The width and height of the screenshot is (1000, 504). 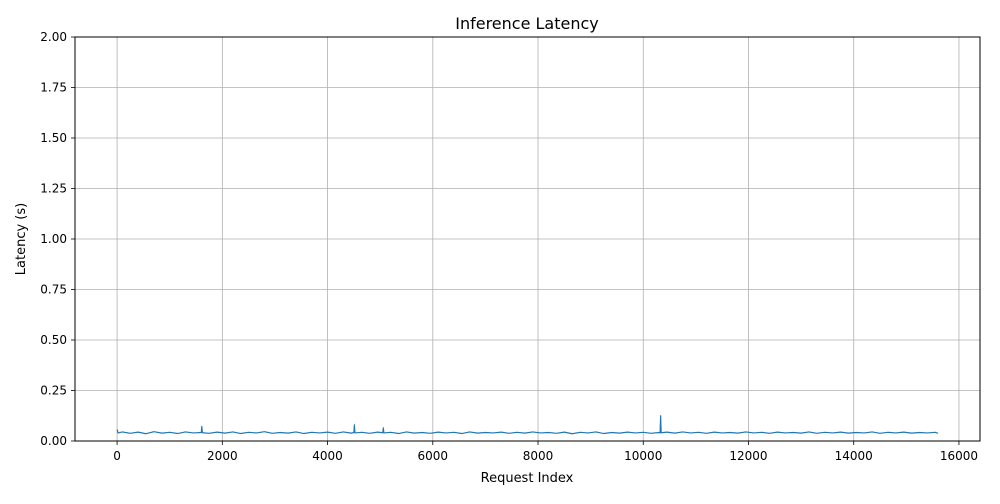 What do you see at coordinates (538, 456) in the screenshot?
I see `x-tick-label: 8000` at bounding box center [538, 456].